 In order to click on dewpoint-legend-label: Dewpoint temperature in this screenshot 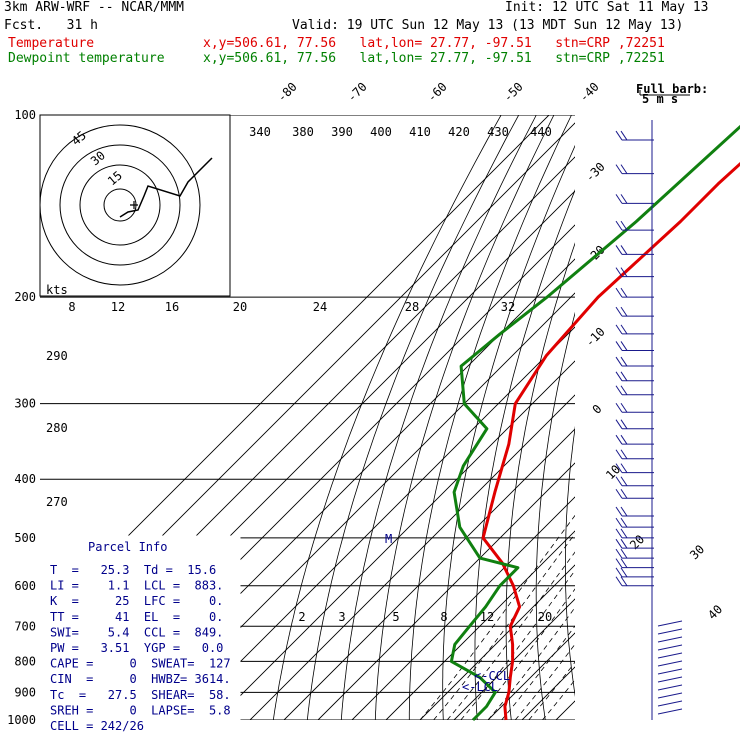, I will do `click(86, 58)`.